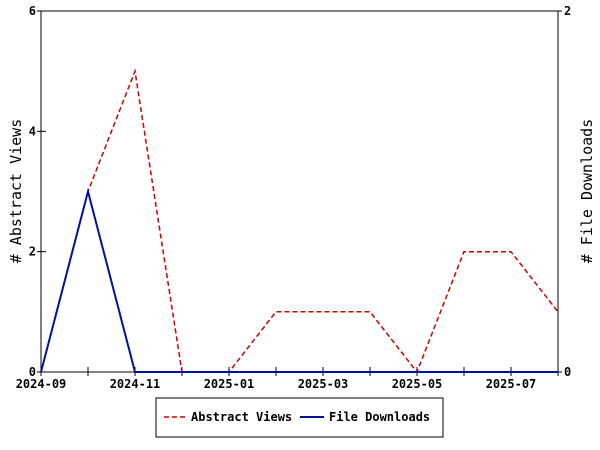 Image resolution: width=600 pixels, height=450 pixels. I want to click on y-tick-label: 4, so click(32, 131).